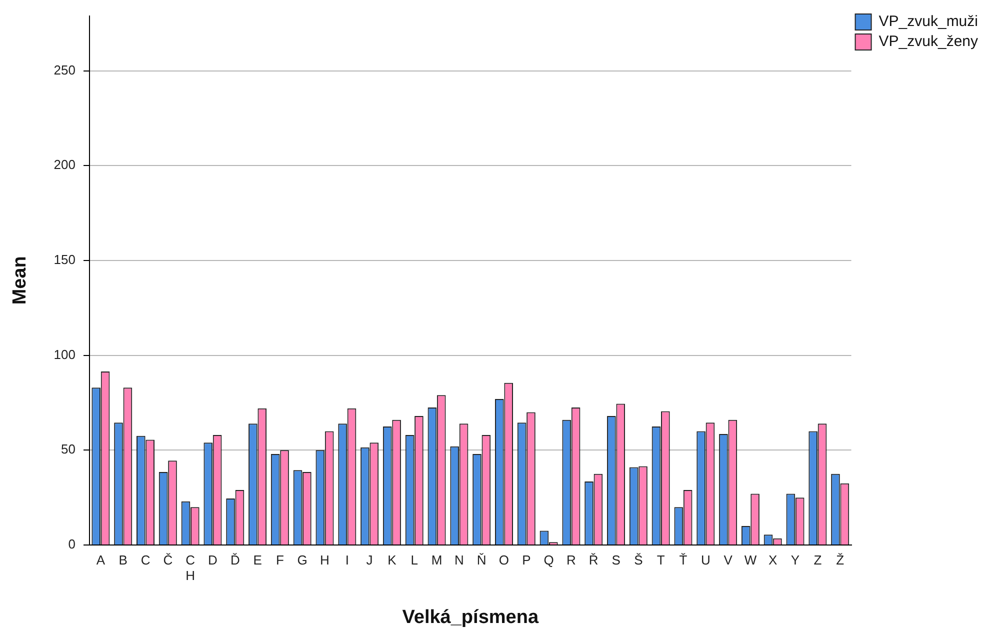 Image resolution: width=988 pixels, height=638 pixels. Describe the element at coordinates (571, 560) in the screenshot. I see `x-tick-label: R` at that location.